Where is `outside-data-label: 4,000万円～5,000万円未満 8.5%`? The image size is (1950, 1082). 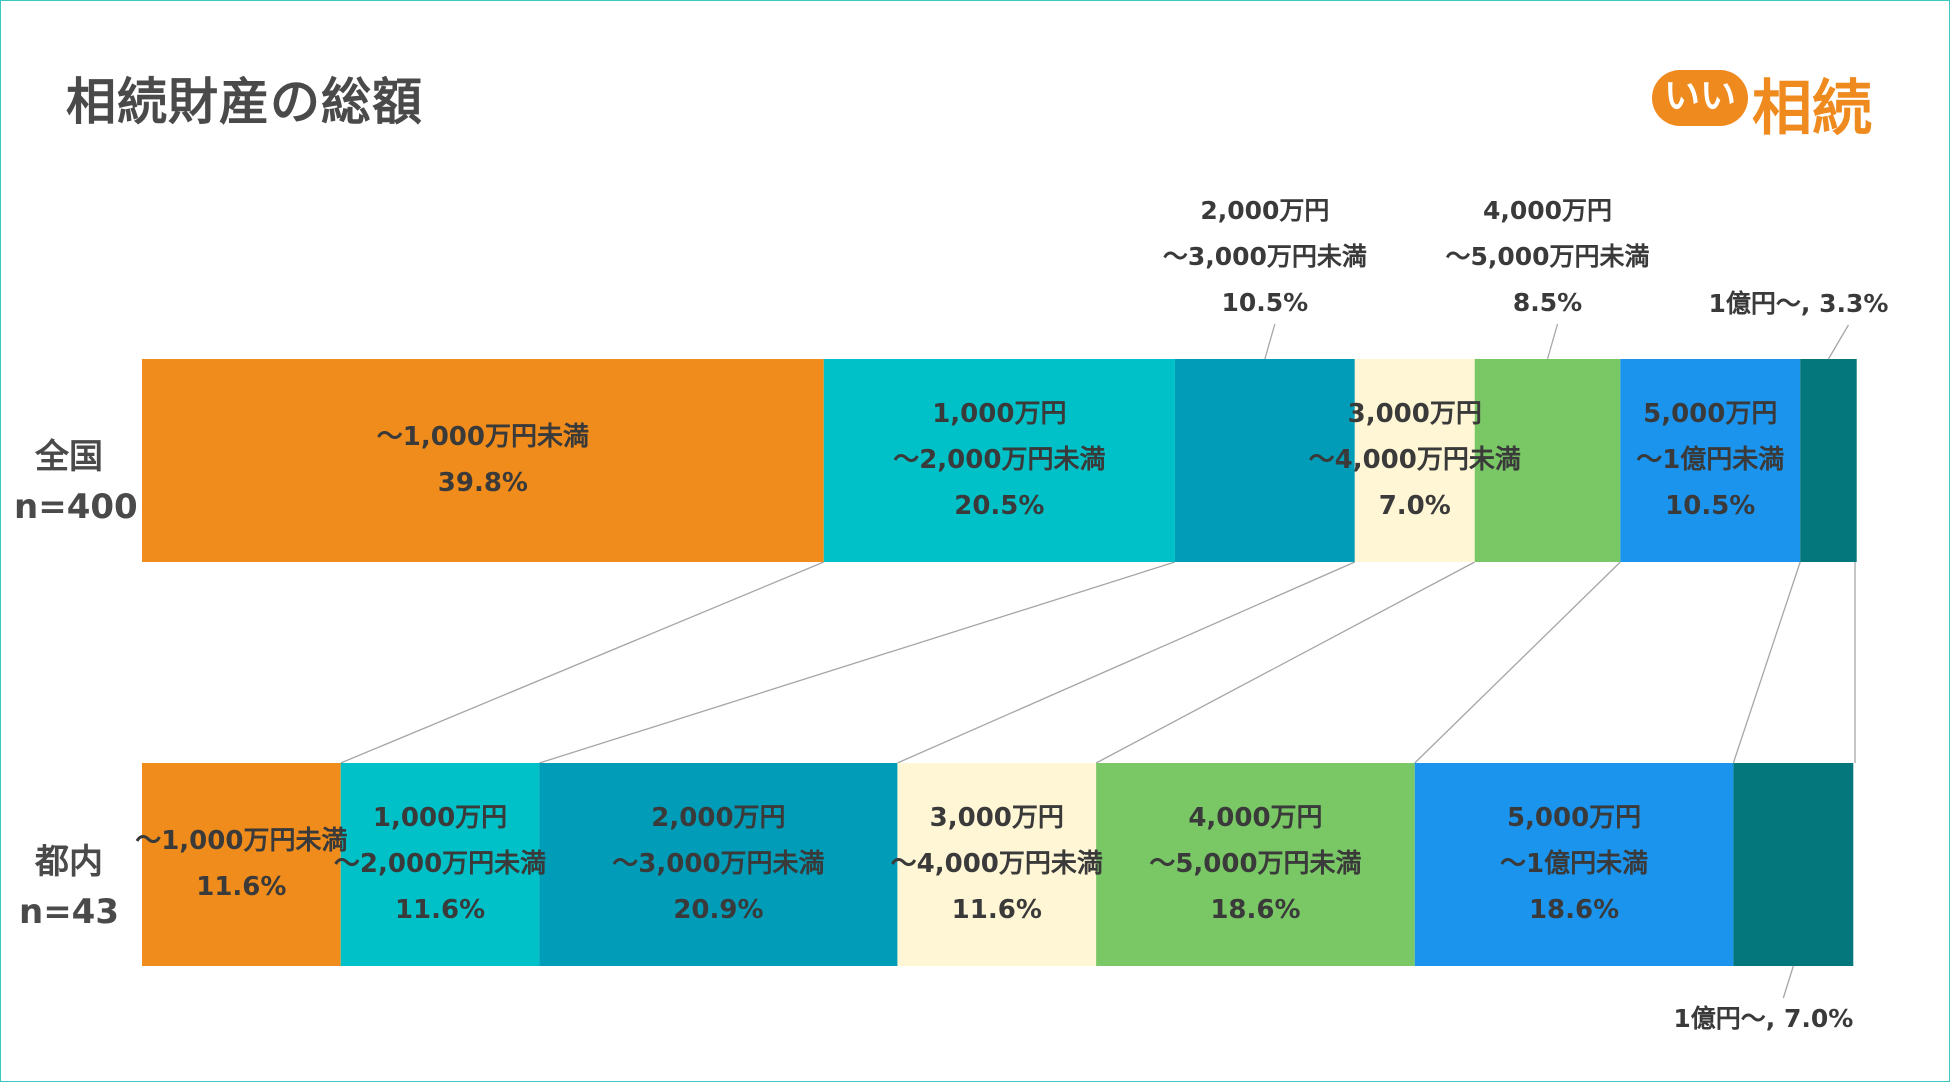
outside-data-label: 4,000万円～5,000万円未満 8.5% is located at coordinates (1547, 256).